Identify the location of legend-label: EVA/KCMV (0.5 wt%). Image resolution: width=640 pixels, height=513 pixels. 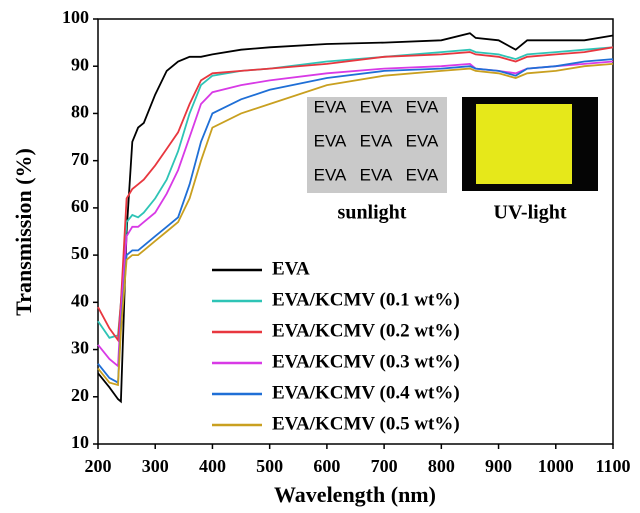
(366, 423).